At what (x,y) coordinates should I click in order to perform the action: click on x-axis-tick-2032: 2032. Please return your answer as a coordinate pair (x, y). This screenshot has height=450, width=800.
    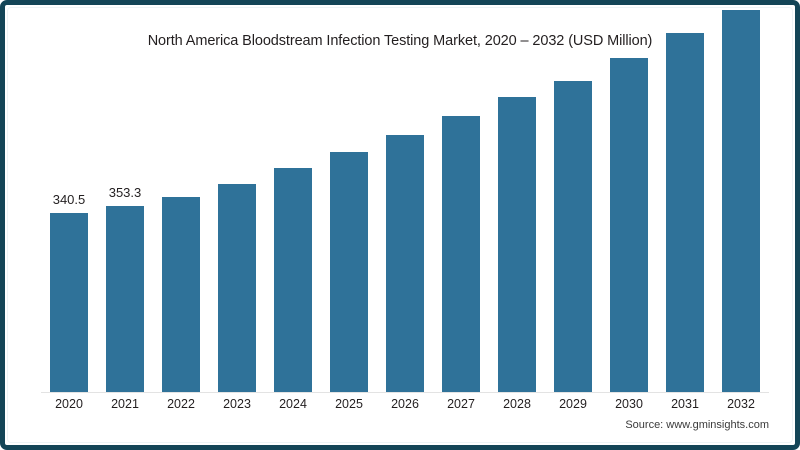
    Looking at the image, I should click on (741, 404).